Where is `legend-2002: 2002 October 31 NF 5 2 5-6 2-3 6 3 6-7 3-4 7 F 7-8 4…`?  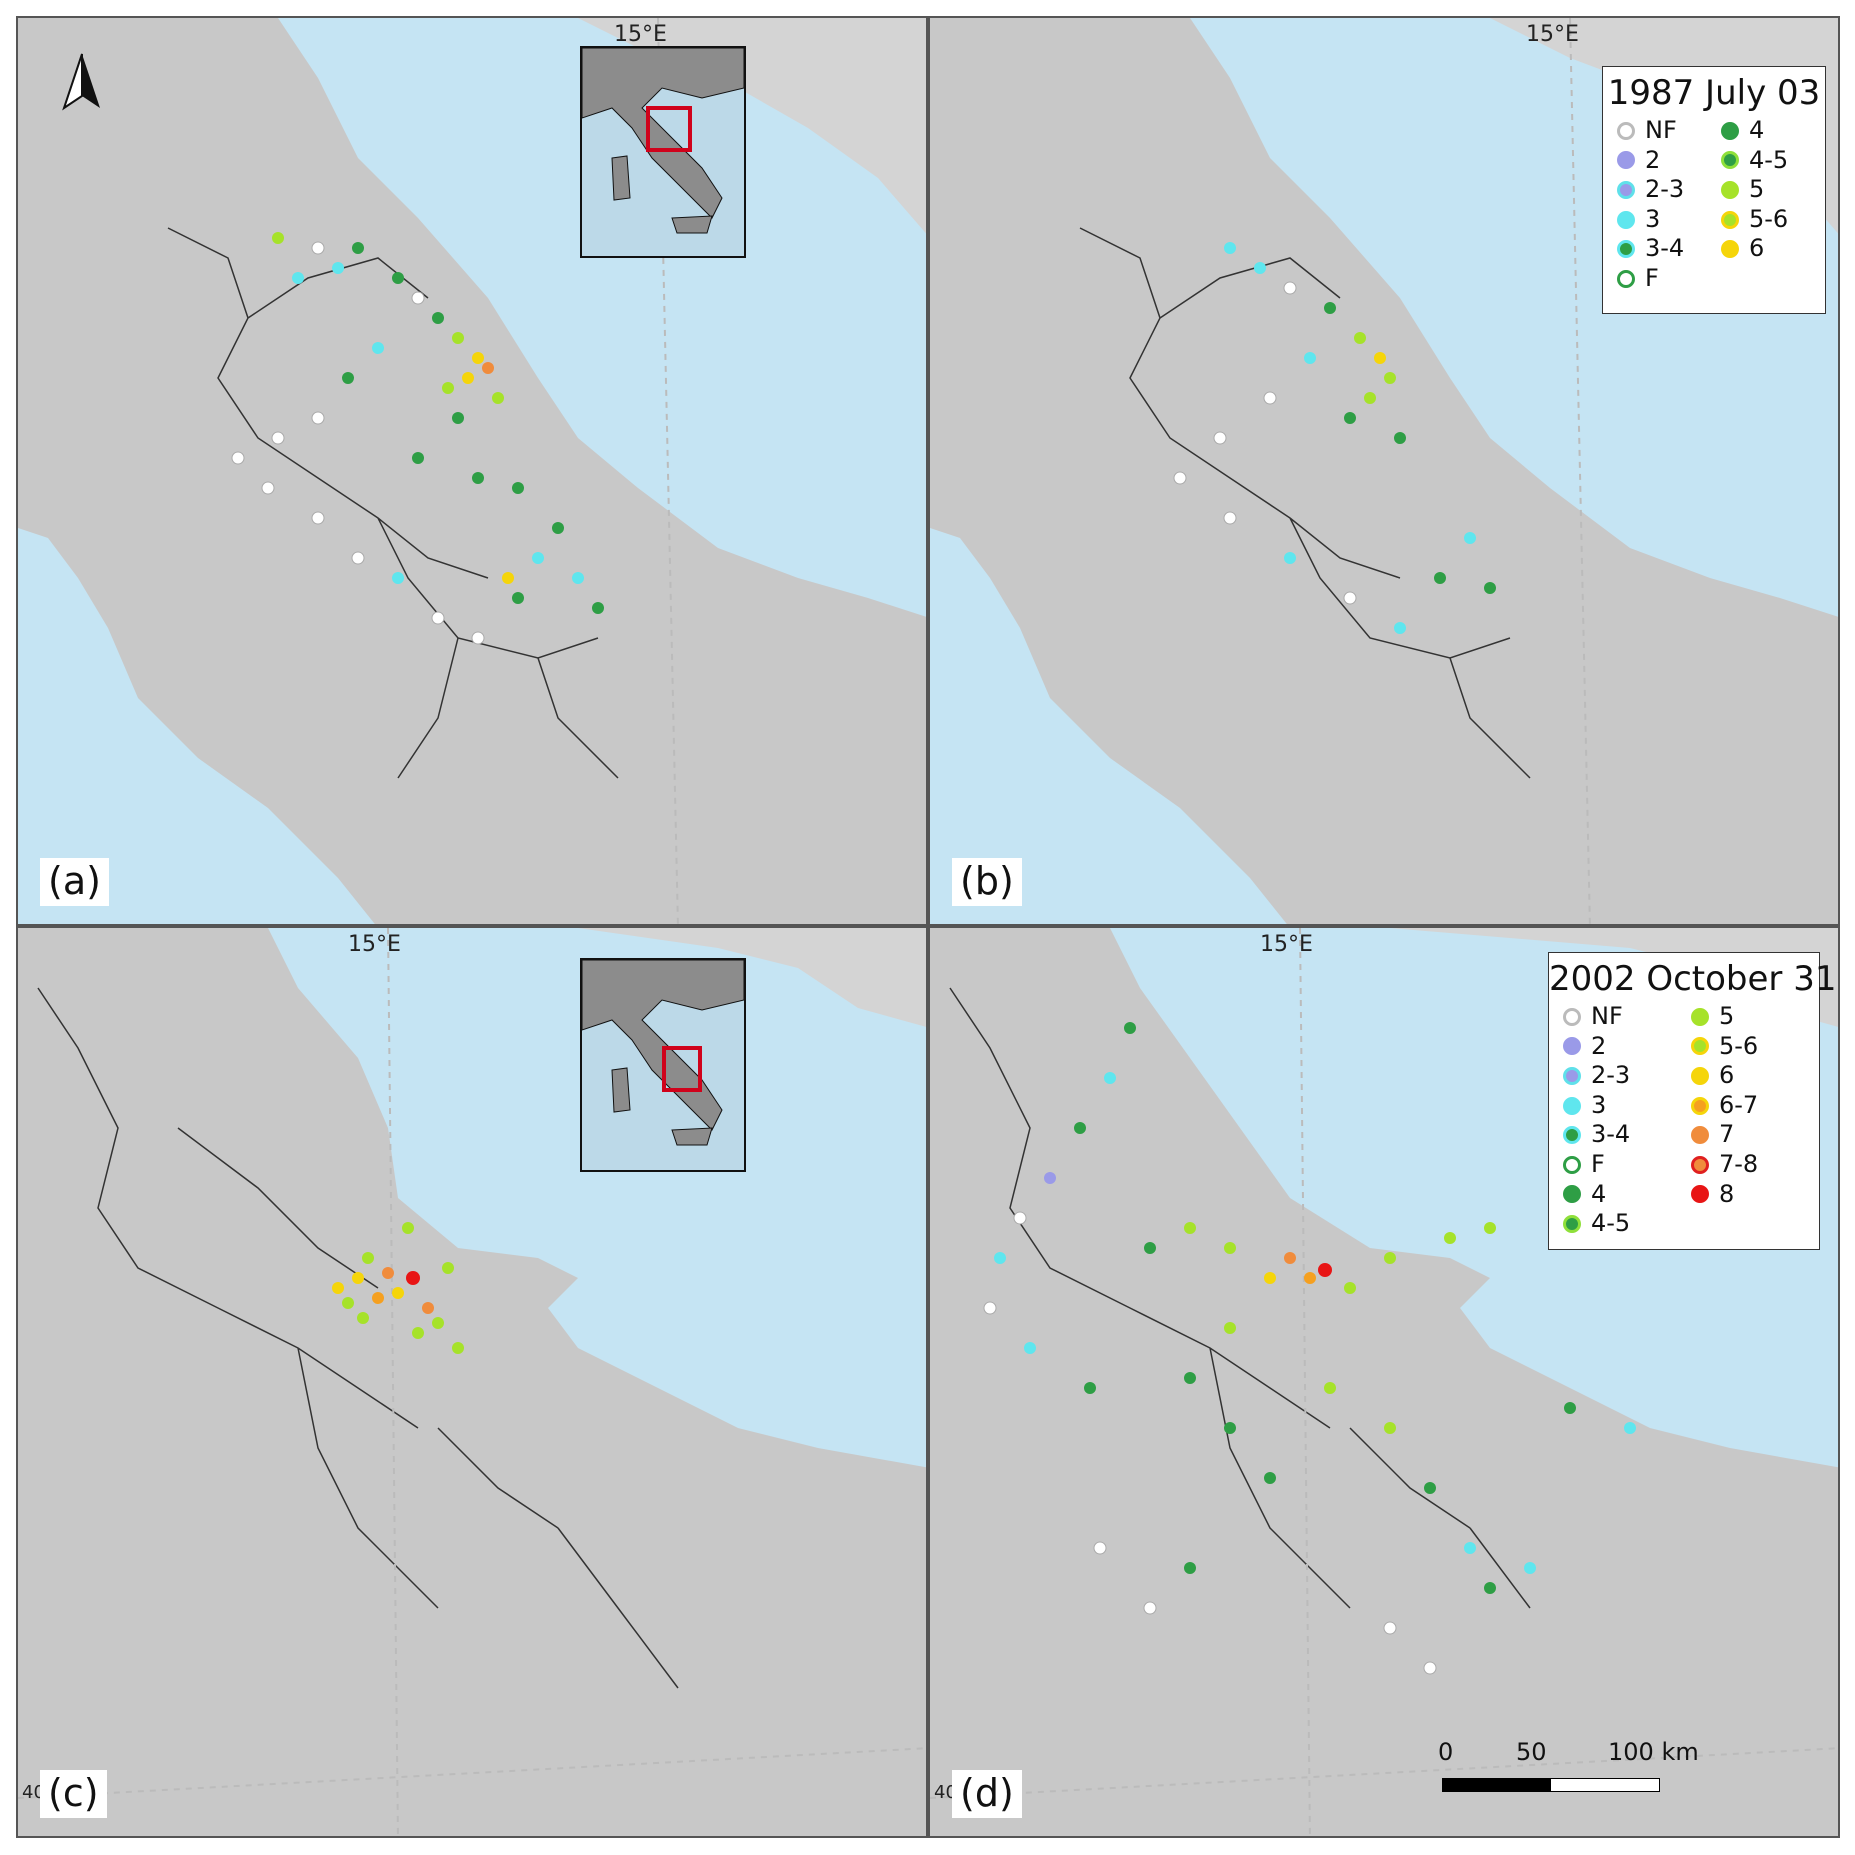 legend-2002: 2002 October 31 NF 5 2 5-6 2-3 6 3 6-7 3-4 7 F 7-8 4… is located at coordinates (1692, 1101).